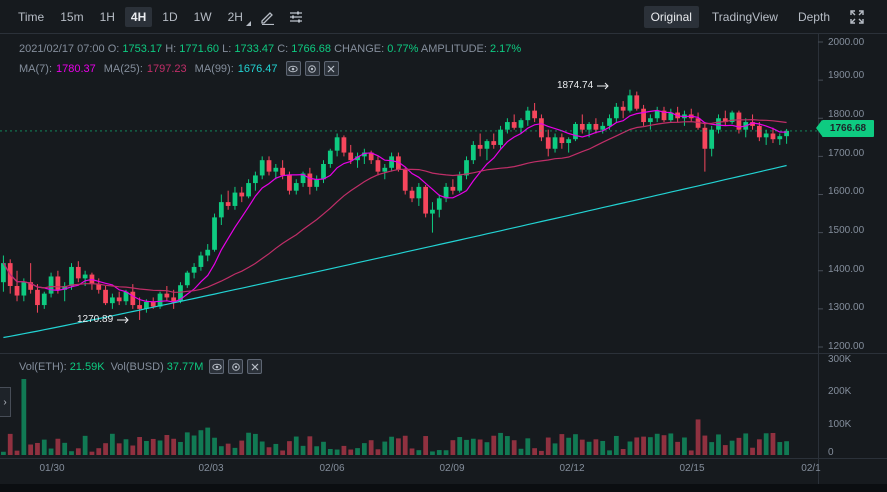 This screenshot has height=492, width=887. I want to click on vol-eth-value: 21.59K, so click(87, 366).